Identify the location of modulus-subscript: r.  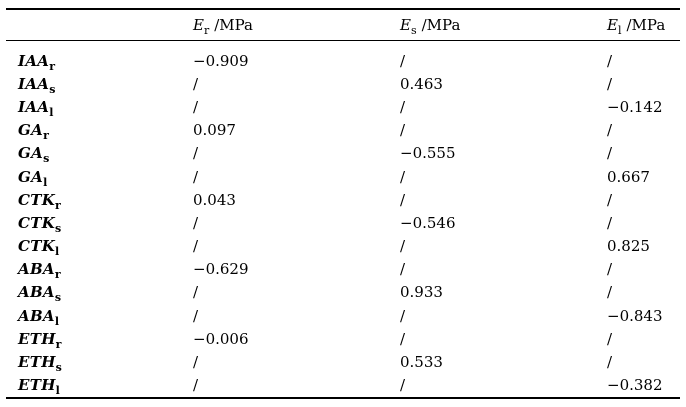
(206, 30).